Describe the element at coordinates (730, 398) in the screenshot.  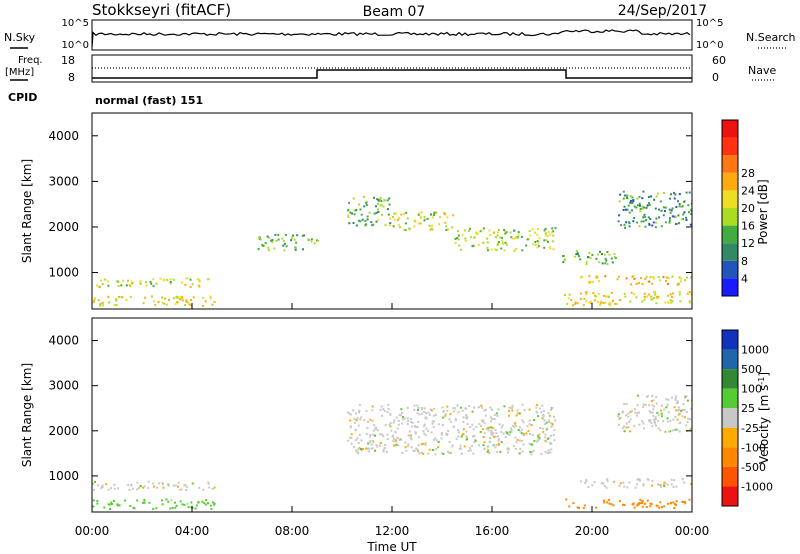
I see `velocity-colorbar-swatch` at that location.